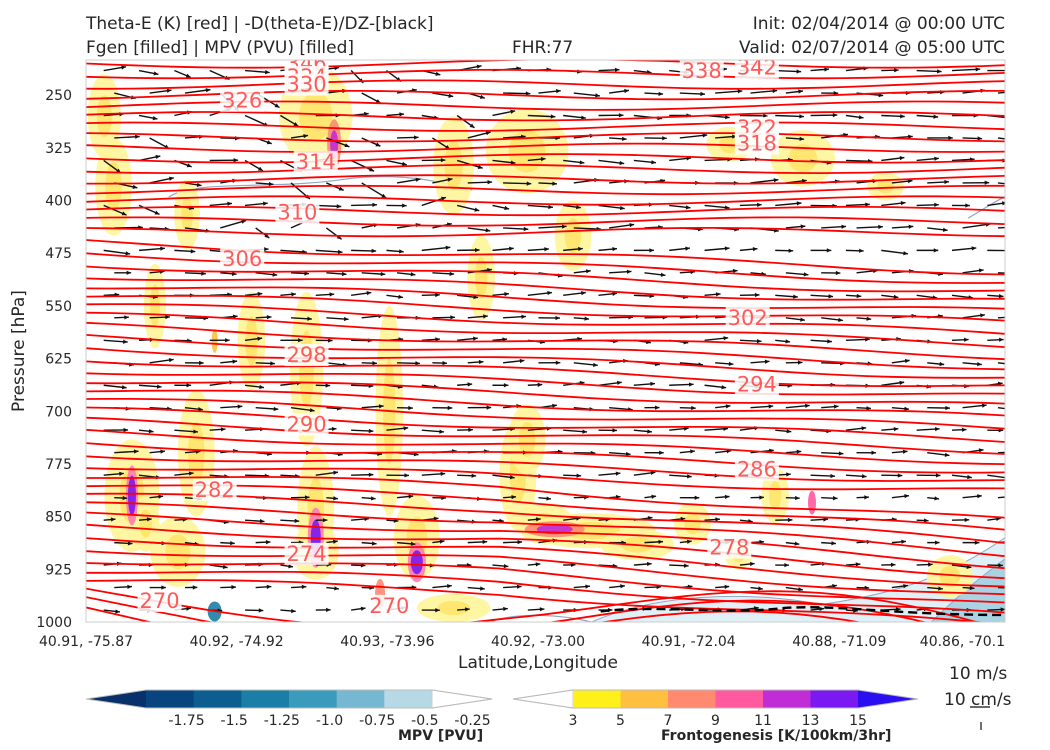  Describe the element at coordinates (220, 48) in the screenshot. I see `chart-title-line2: Fgen [filled] | MPV (PVU) [filled]` at that location.